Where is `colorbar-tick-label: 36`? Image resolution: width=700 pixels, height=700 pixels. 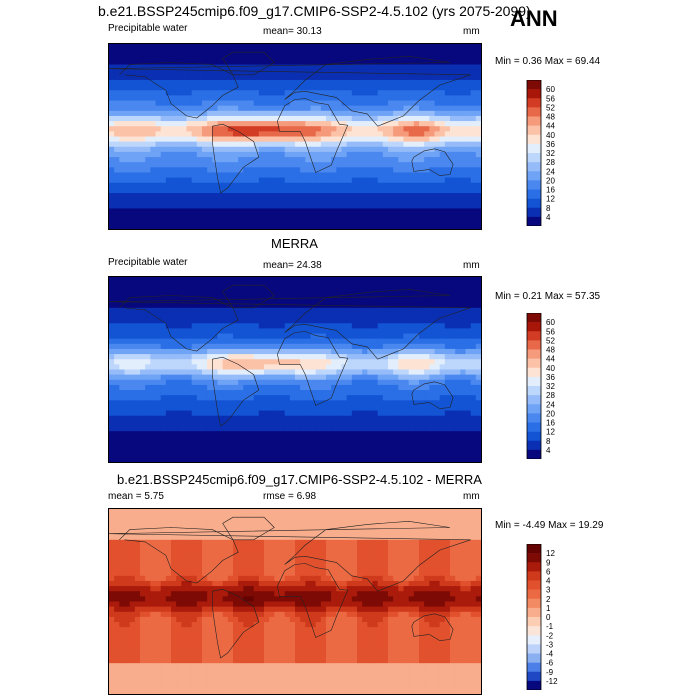
colorbar-tick-label: 36 is located at coordinates (550, 144).